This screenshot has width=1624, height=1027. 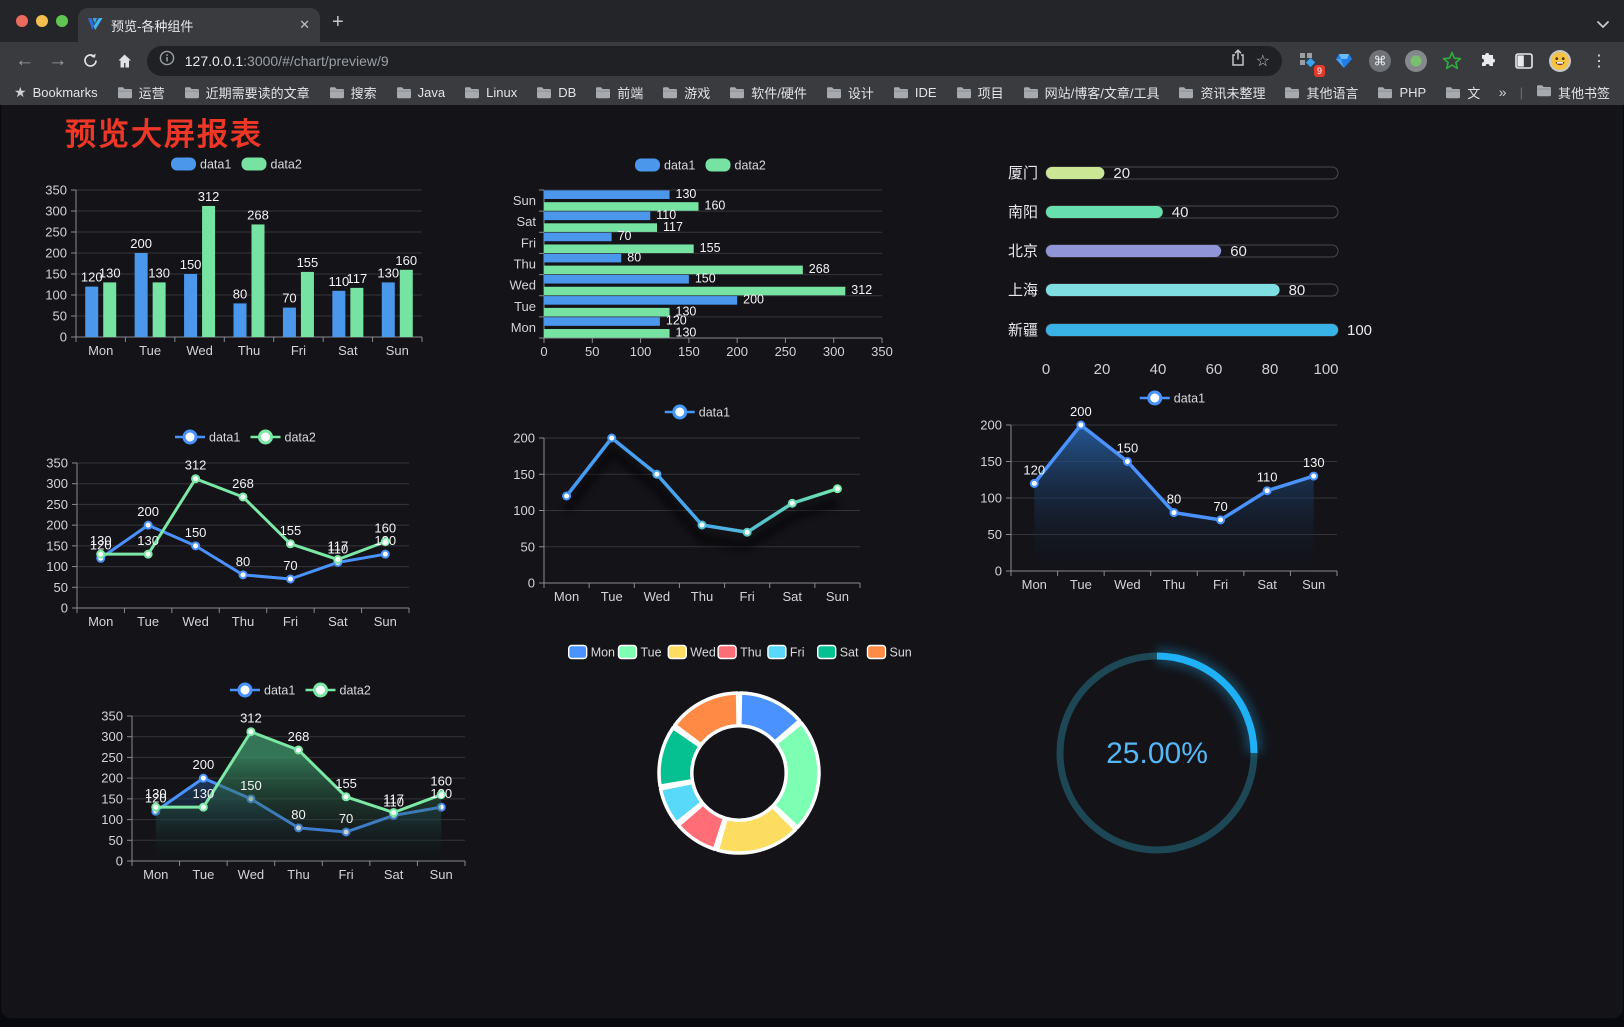 What do you see at coordinates (258, 214) in the screenshot?
I see `svg-text: 268` at bounding box center [258, 214].